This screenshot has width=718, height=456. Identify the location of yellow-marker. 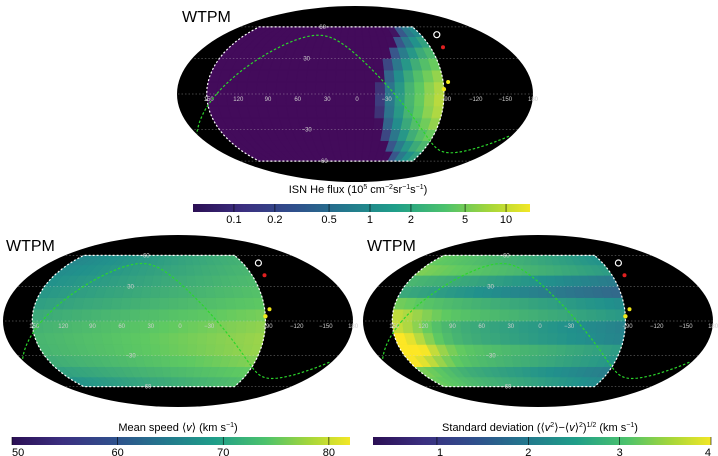
(625, 316).